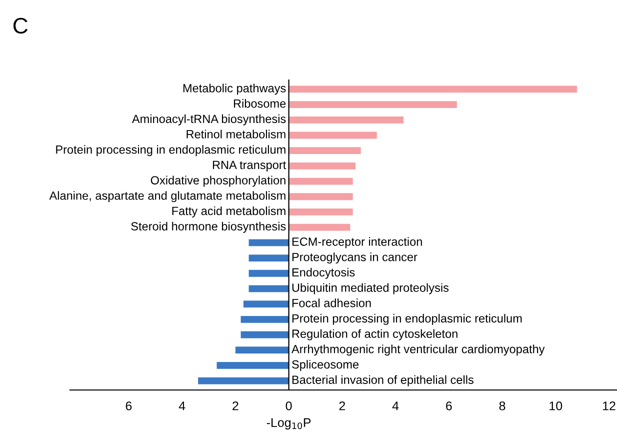 The image size is (617, 432). Describe the element at coordinates (249, 166) in the screenshot. I see `y-tick-label: RNA transport` at that location.